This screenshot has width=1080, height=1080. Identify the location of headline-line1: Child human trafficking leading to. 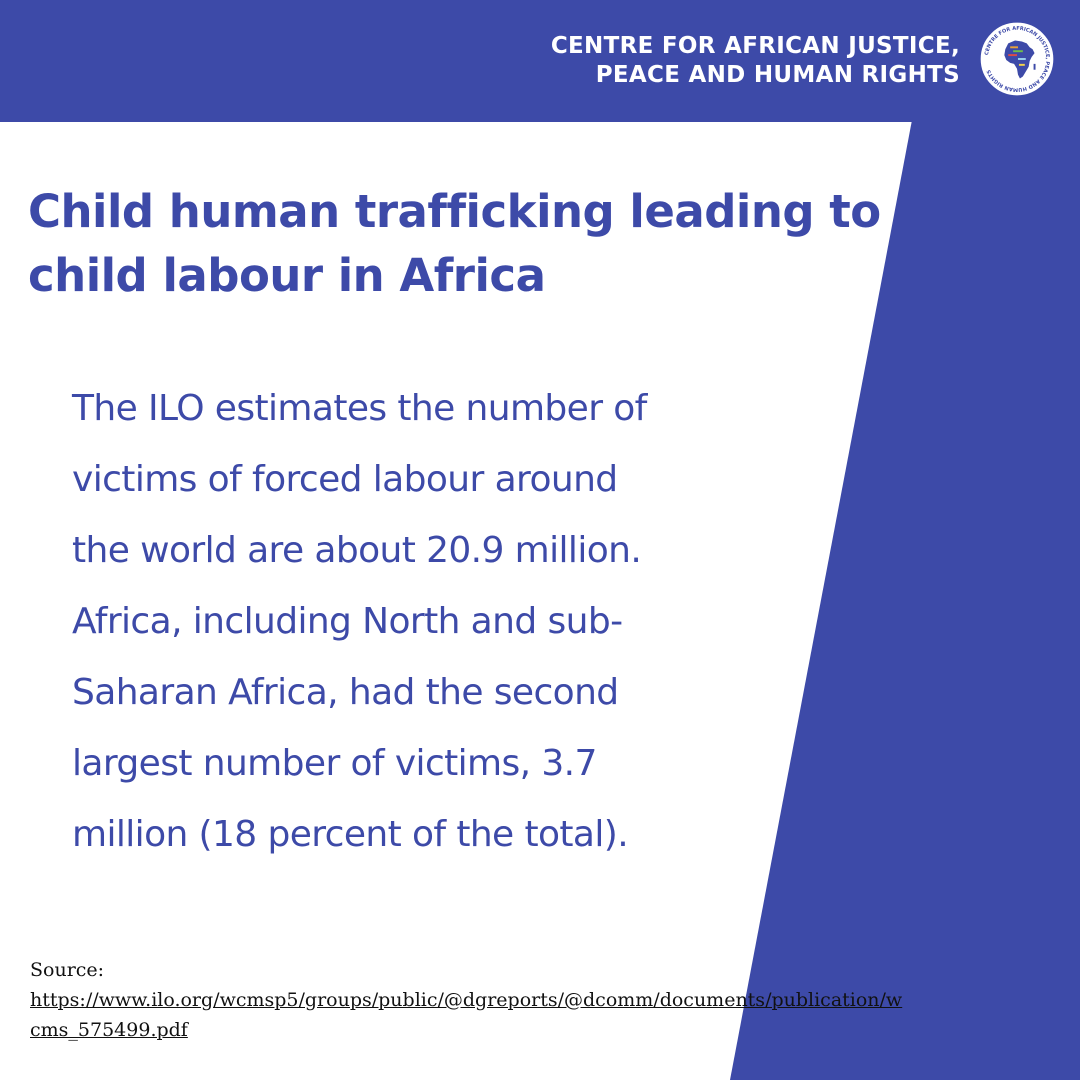
(454, 211).